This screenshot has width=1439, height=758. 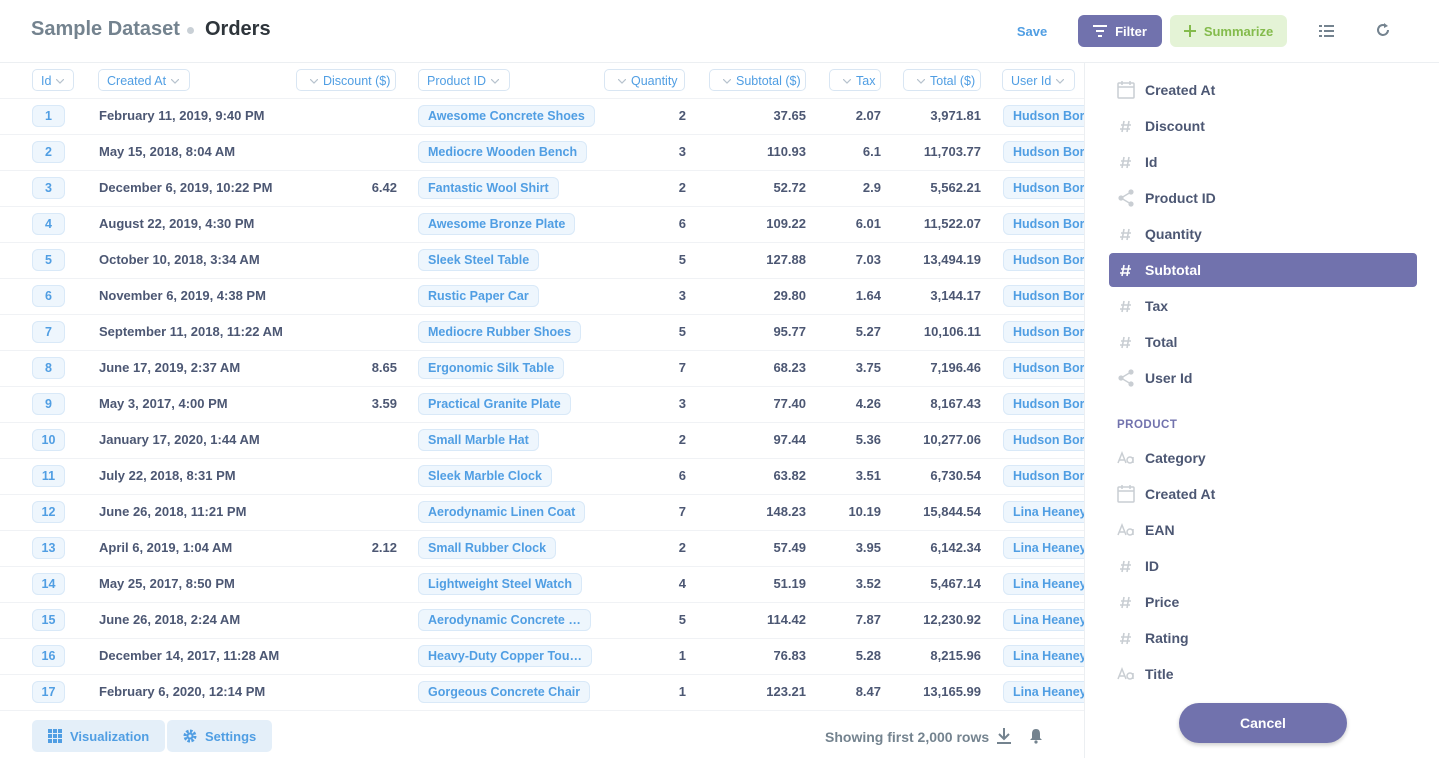 What do you see at coordinates (786, 619) in the screenshot?
I see `cell: 114.42` at bounding box center [786, 619].